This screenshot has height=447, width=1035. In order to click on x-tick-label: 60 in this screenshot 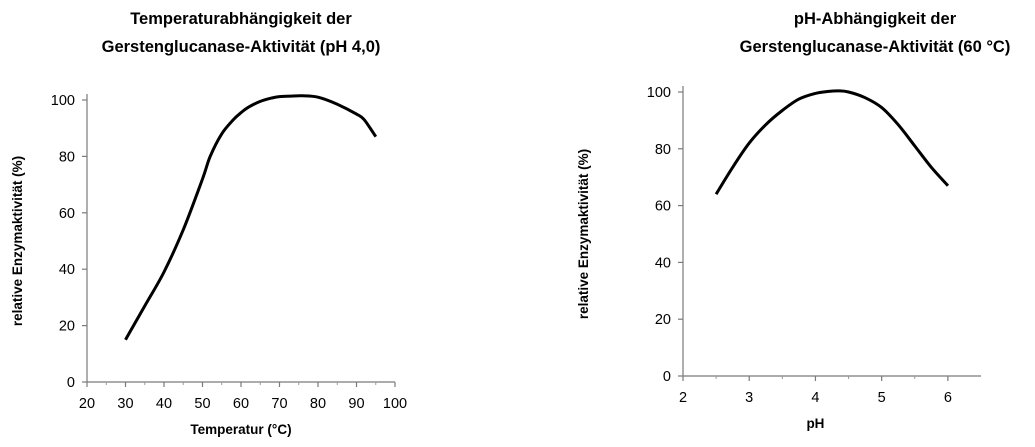, I will do `click(241, 404)`.